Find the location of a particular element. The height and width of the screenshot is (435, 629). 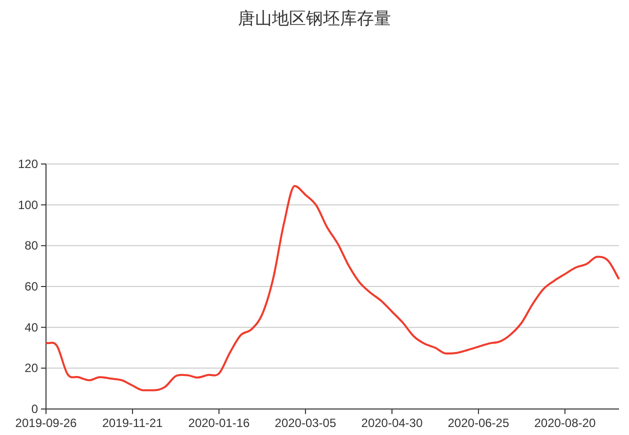

y-tick-label: 60 is located at coordinates (31, 287).